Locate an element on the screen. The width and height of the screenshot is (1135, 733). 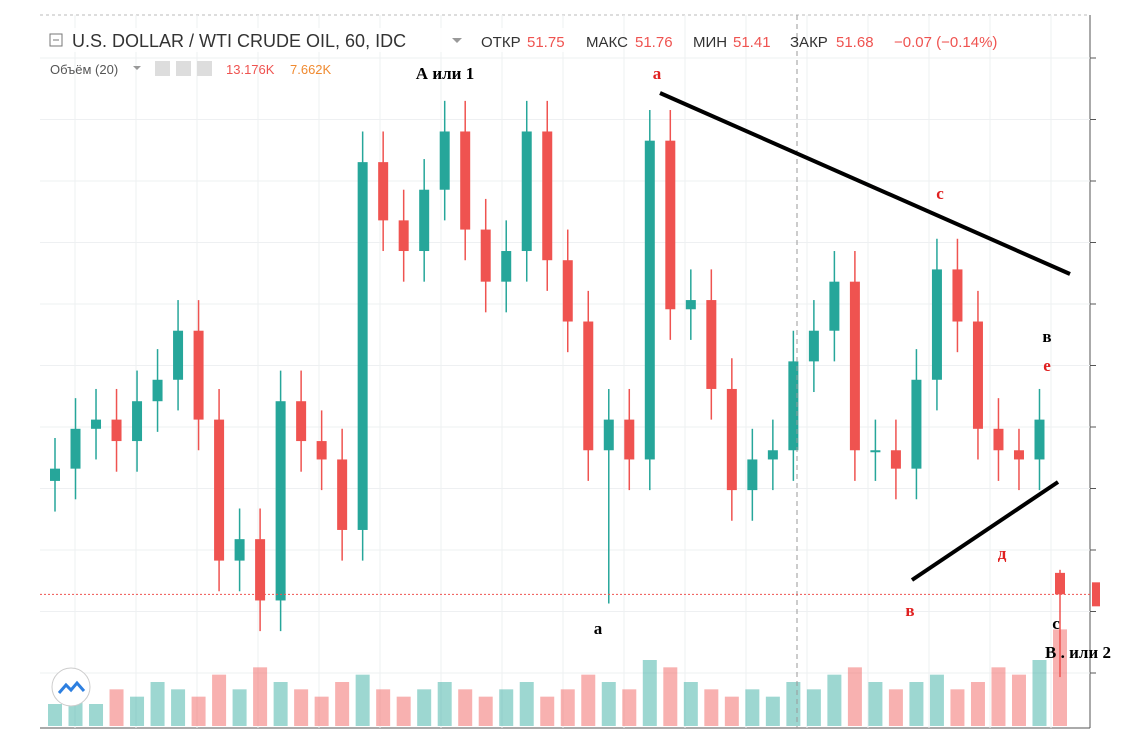
collapse-icon is located at coordinates (56, 40).